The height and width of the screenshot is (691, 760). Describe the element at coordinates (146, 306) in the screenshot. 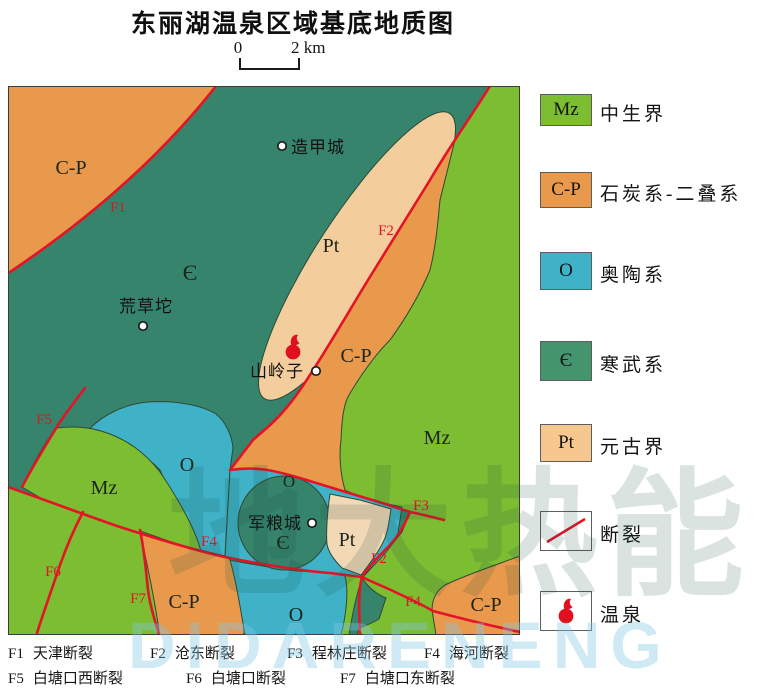

I see `place-label-huangcaotuo: 荒草坨` at that location.